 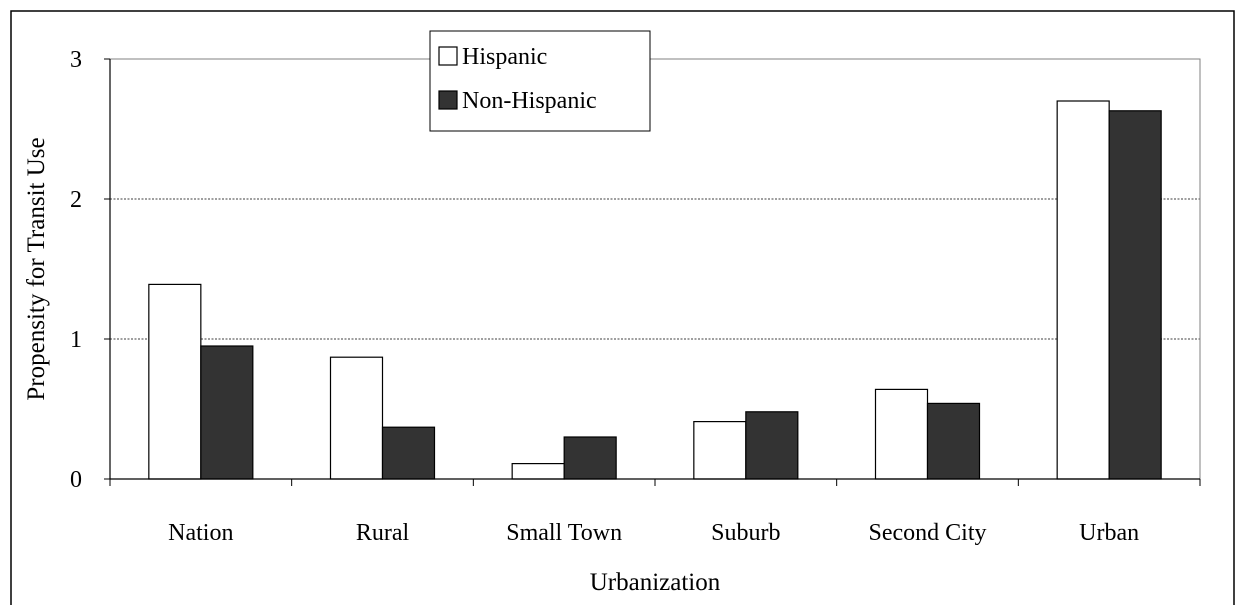 What do you see at coordinates (76, 480) in the screenshot?
I see `y-tick-label: 0` at bounding box center [76, 480].